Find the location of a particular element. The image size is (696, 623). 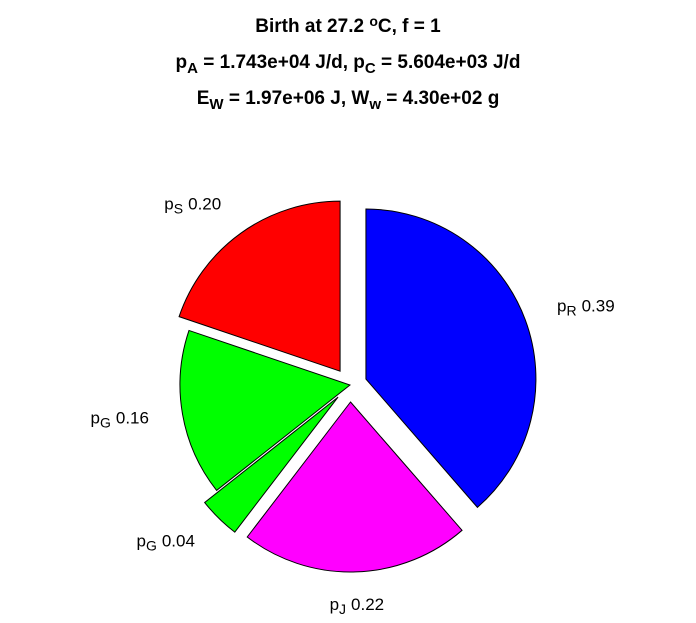

label-value: 0.22 is located at coordinates (367, 604).